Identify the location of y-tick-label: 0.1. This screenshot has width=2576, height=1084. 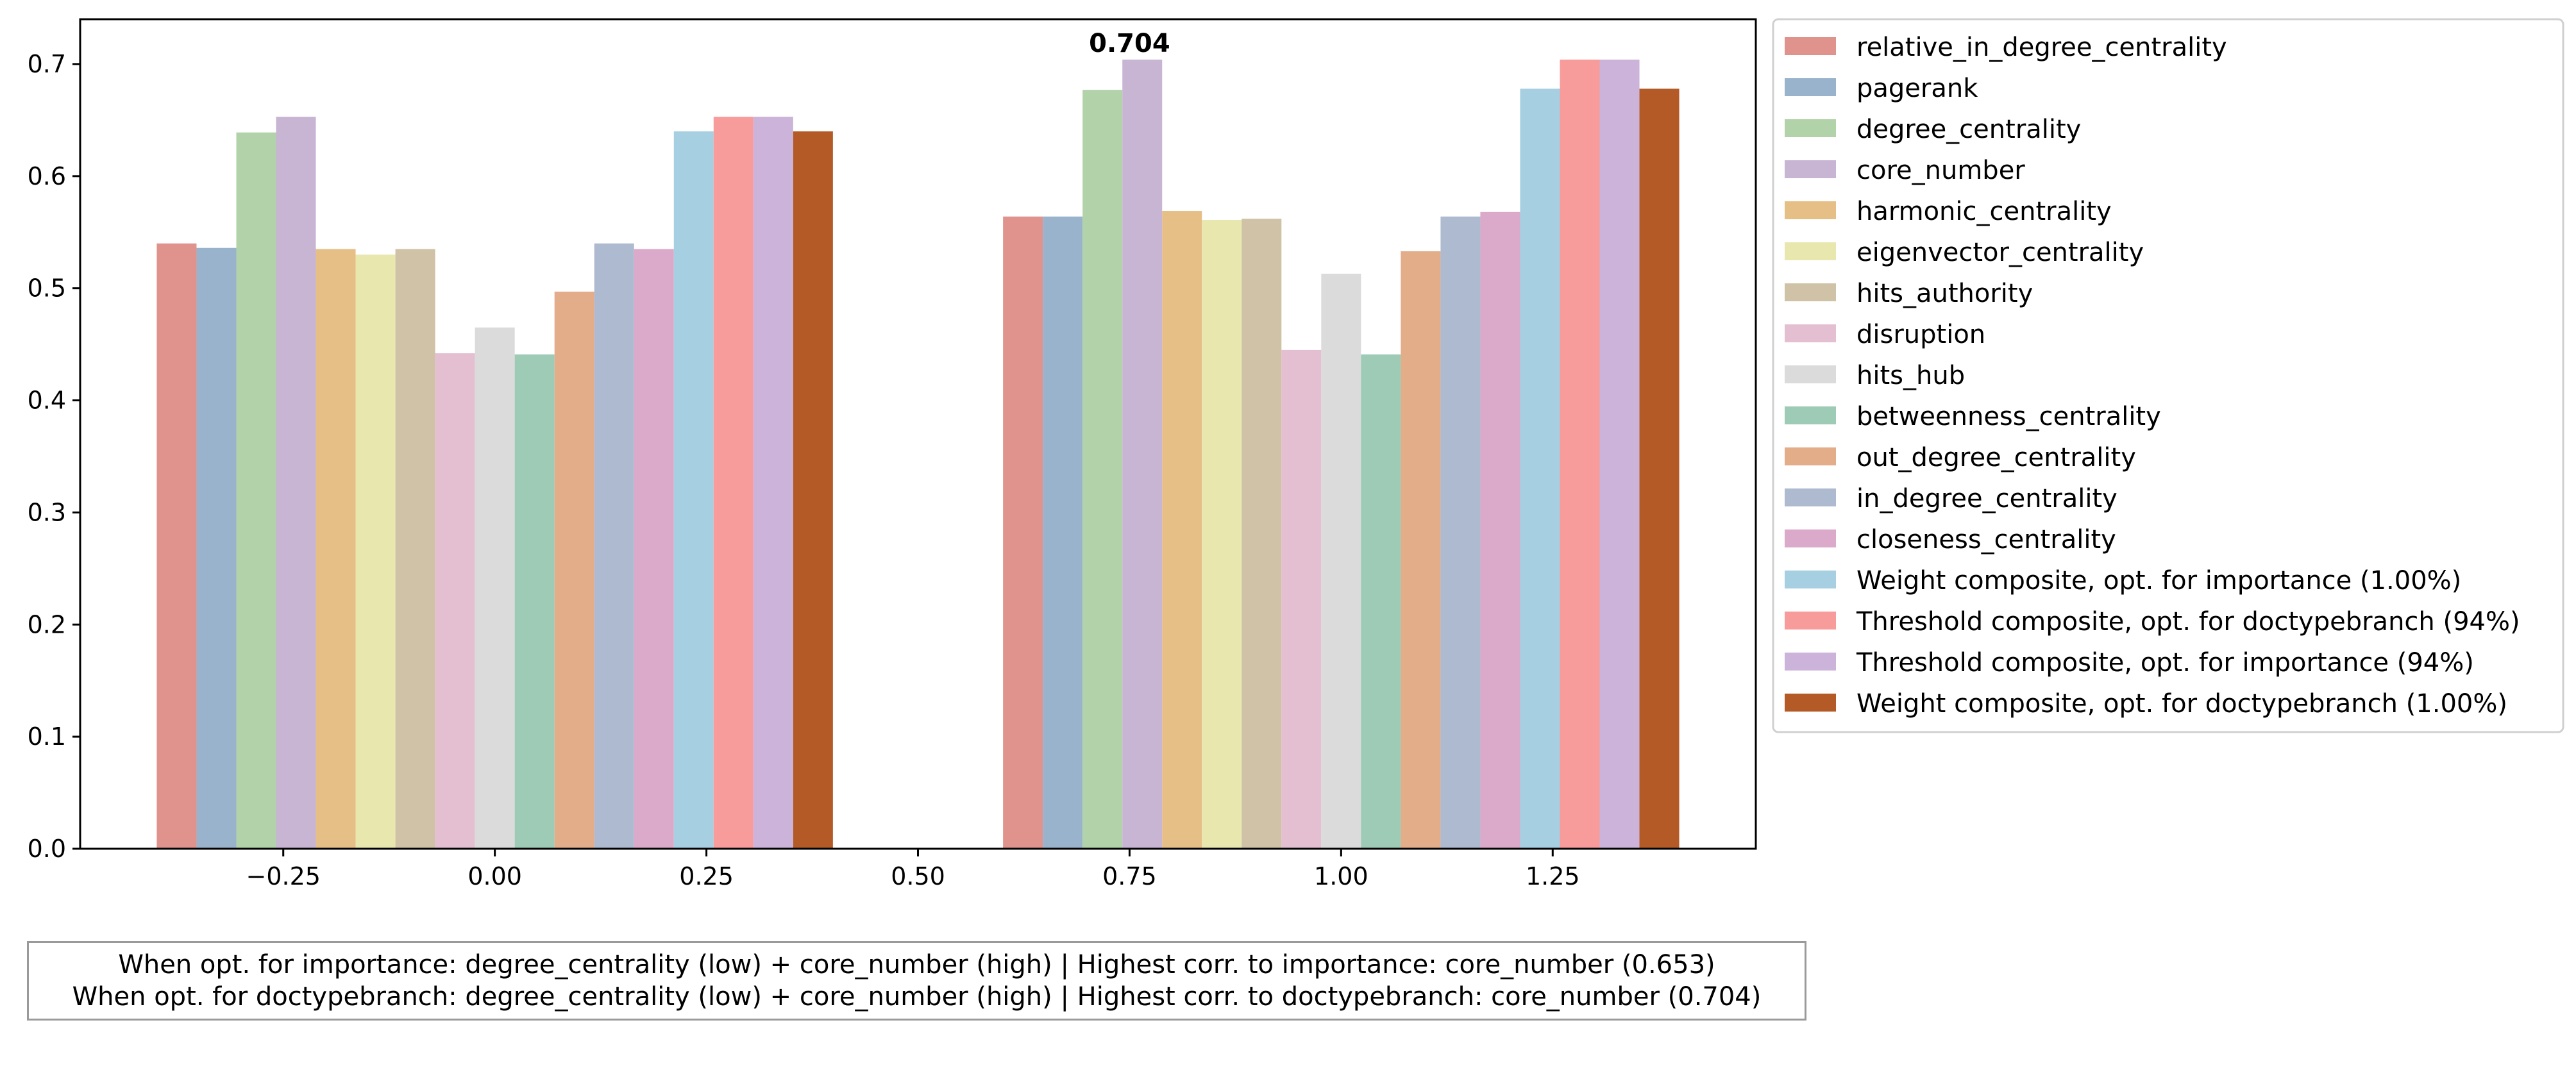
(47, 736).